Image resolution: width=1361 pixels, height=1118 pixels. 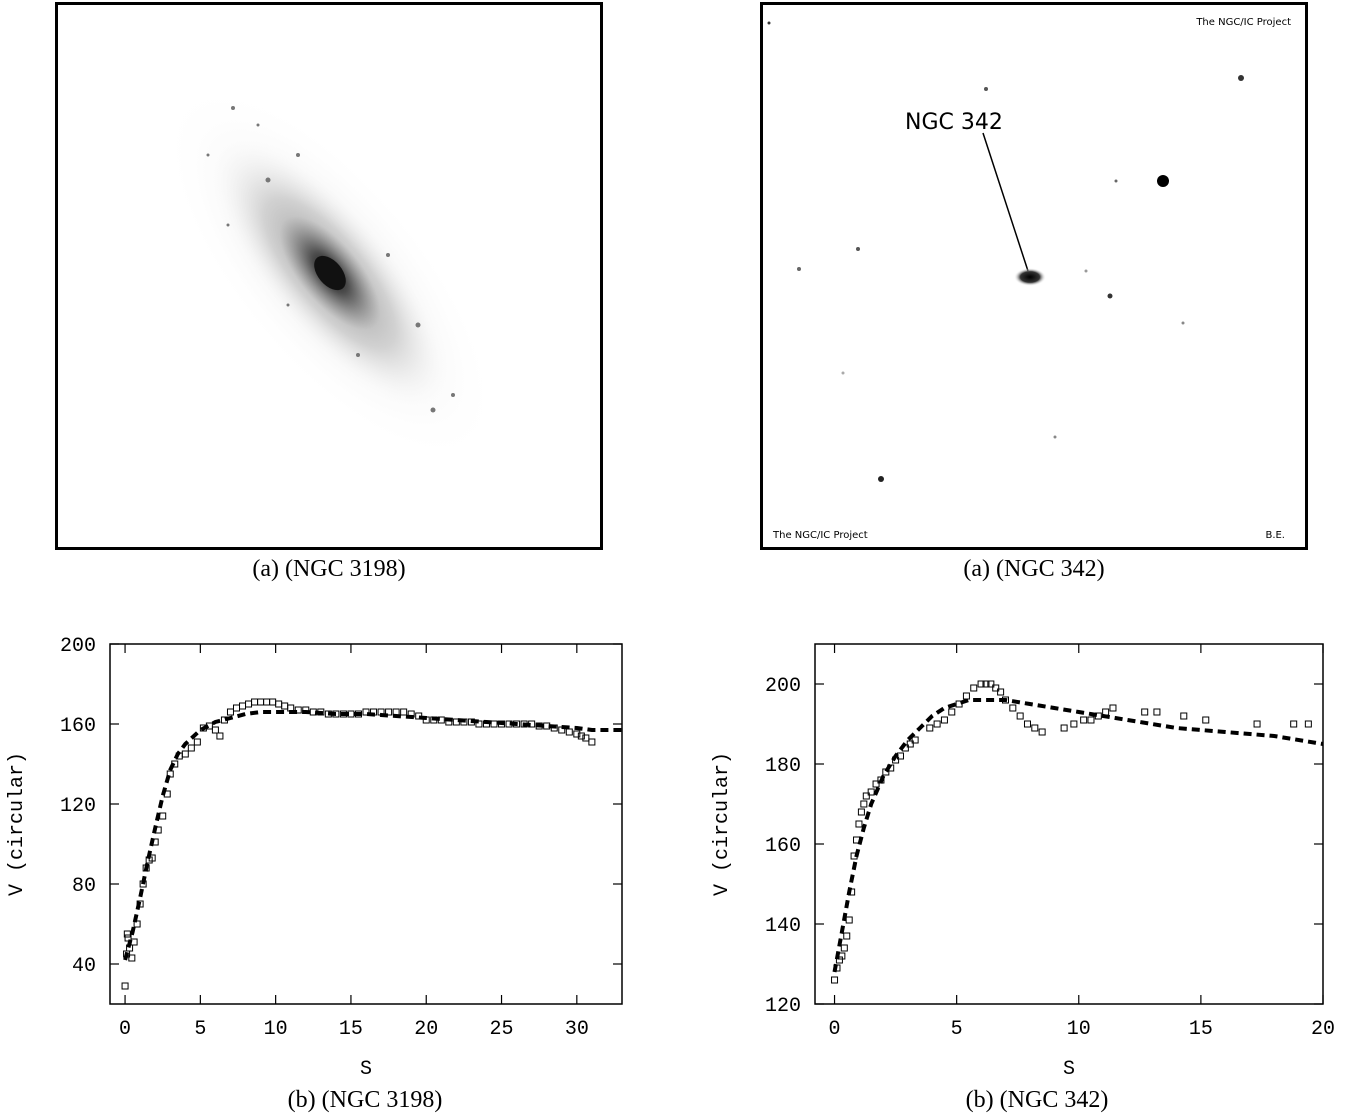 What do you see at coordinates (722, 824) in the screenshot?
I see `y-axis-label: V (circular)` at bounding box center [722, 824].